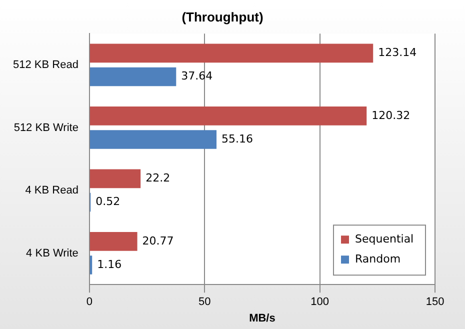 Image resolution: width=465 pixels, height=329 pixels. I want to click on data-label: 55.16, so click(238, 139).